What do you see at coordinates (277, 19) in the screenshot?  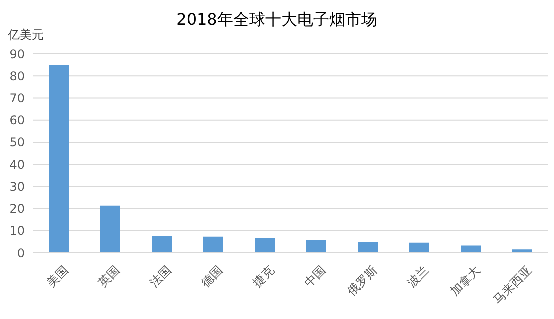 I see `chart-title: 2018年全球十大电子烟市场` at bounding box center [277, 19].